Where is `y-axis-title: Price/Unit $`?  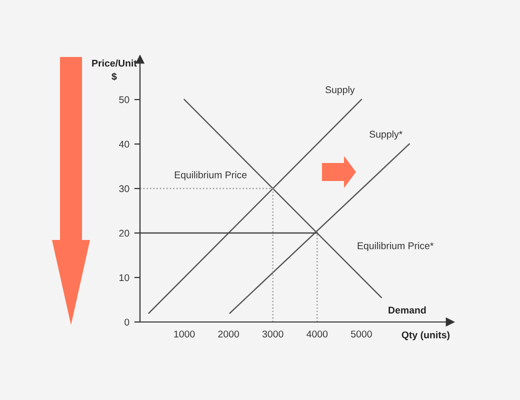 y-axis-title: Price/Unit $ is located at coordinates (114, 70).